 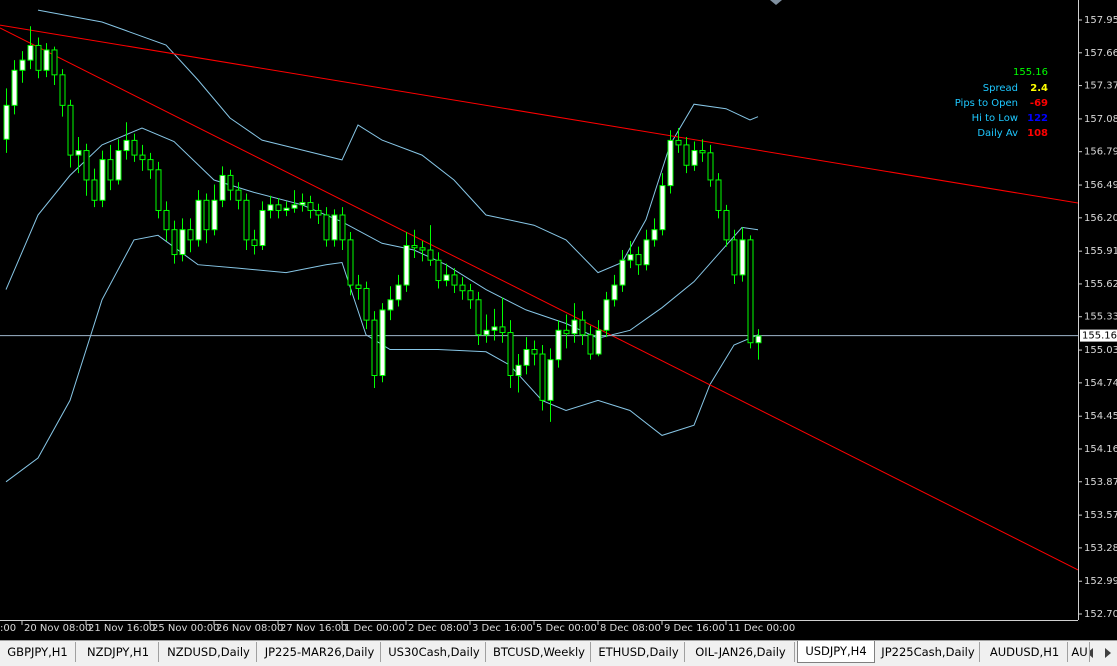 I want to click on shift-marker, so click(x=776, y=2).